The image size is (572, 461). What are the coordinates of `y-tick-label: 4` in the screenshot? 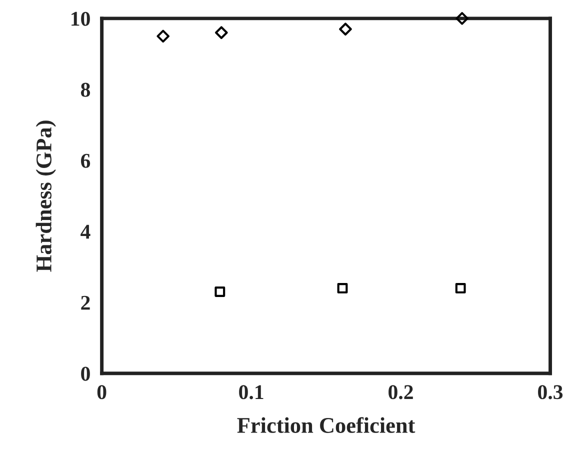 It's located at (85, 231).